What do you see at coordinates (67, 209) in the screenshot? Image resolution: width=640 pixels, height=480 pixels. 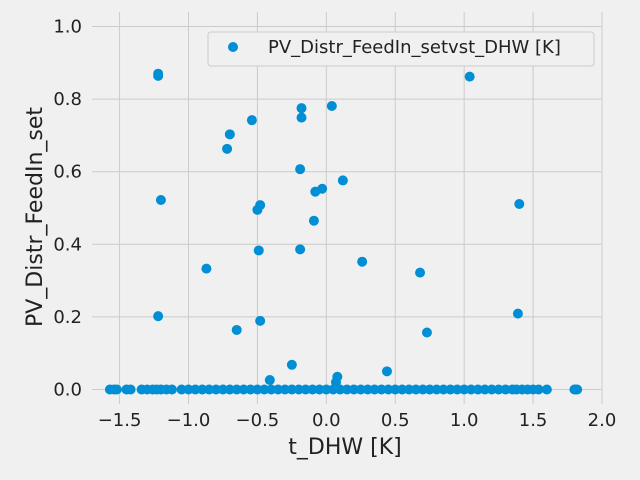 I see `y-tick-labels: 0.0 0.2 0.4 0.6 0.8 1.0` at bounding box center [67, 209].